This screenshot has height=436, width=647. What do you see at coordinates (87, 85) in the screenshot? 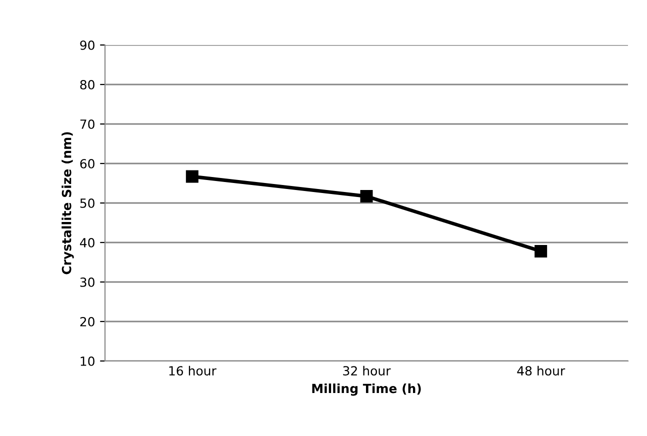
I see `y-tick-label: 80` at bounding box center [87, 85].